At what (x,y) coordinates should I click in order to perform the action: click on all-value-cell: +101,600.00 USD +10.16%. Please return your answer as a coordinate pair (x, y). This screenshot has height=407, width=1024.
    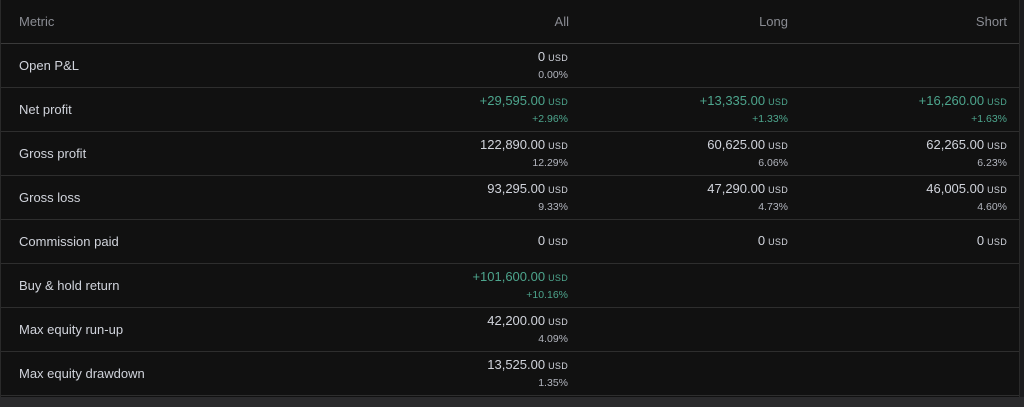
    Looking at the image, I should click on (406, 285).